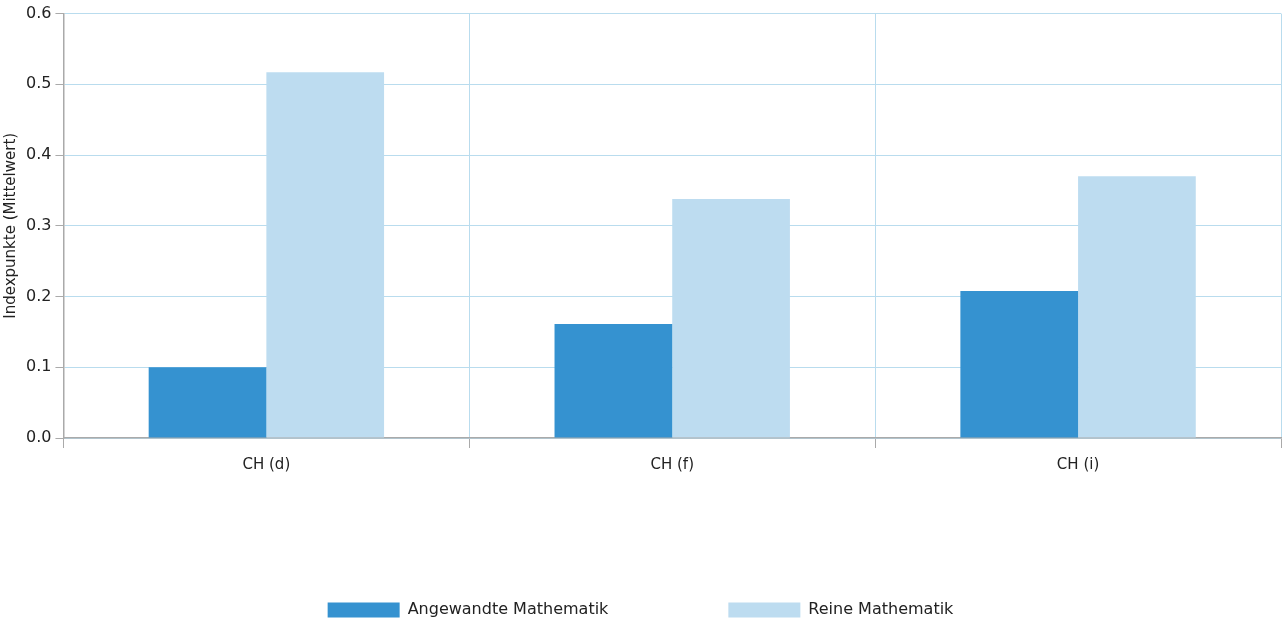 The width and height of the screenshot is (1283, 628). What do you see at coordinates (9, 225) in the screenshot?
I see `y-axis-title: Indexpunkte (Mittelwert)` at bounding box center [9, 225].